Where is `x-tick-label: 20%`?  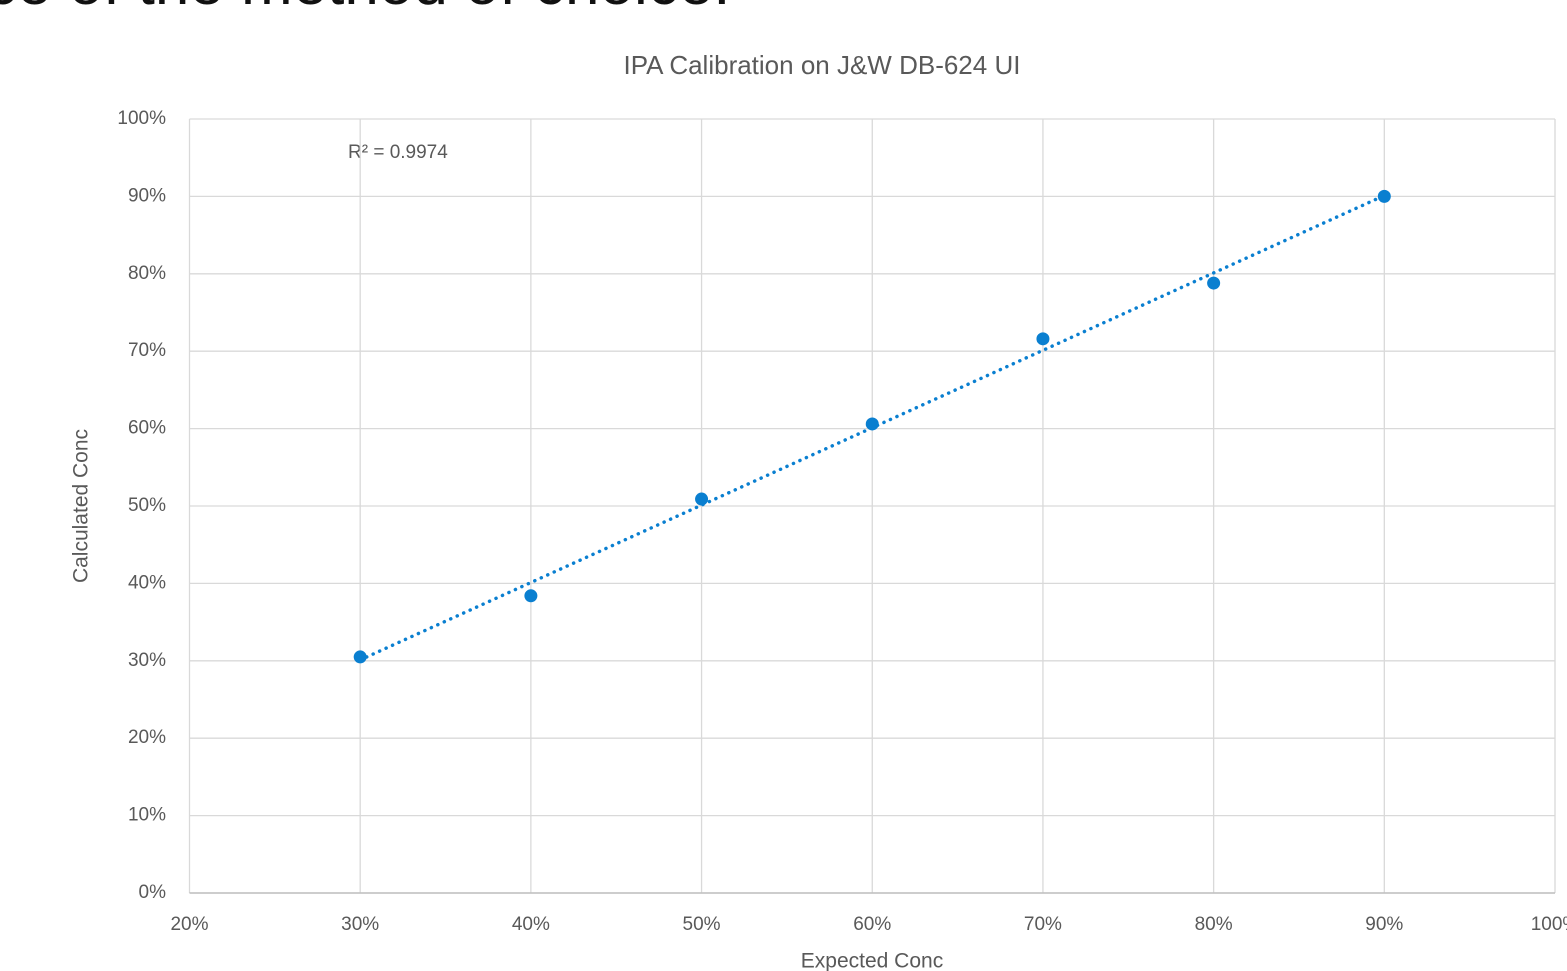 x-tick-label: 20% is located at coordinates (189, 924).